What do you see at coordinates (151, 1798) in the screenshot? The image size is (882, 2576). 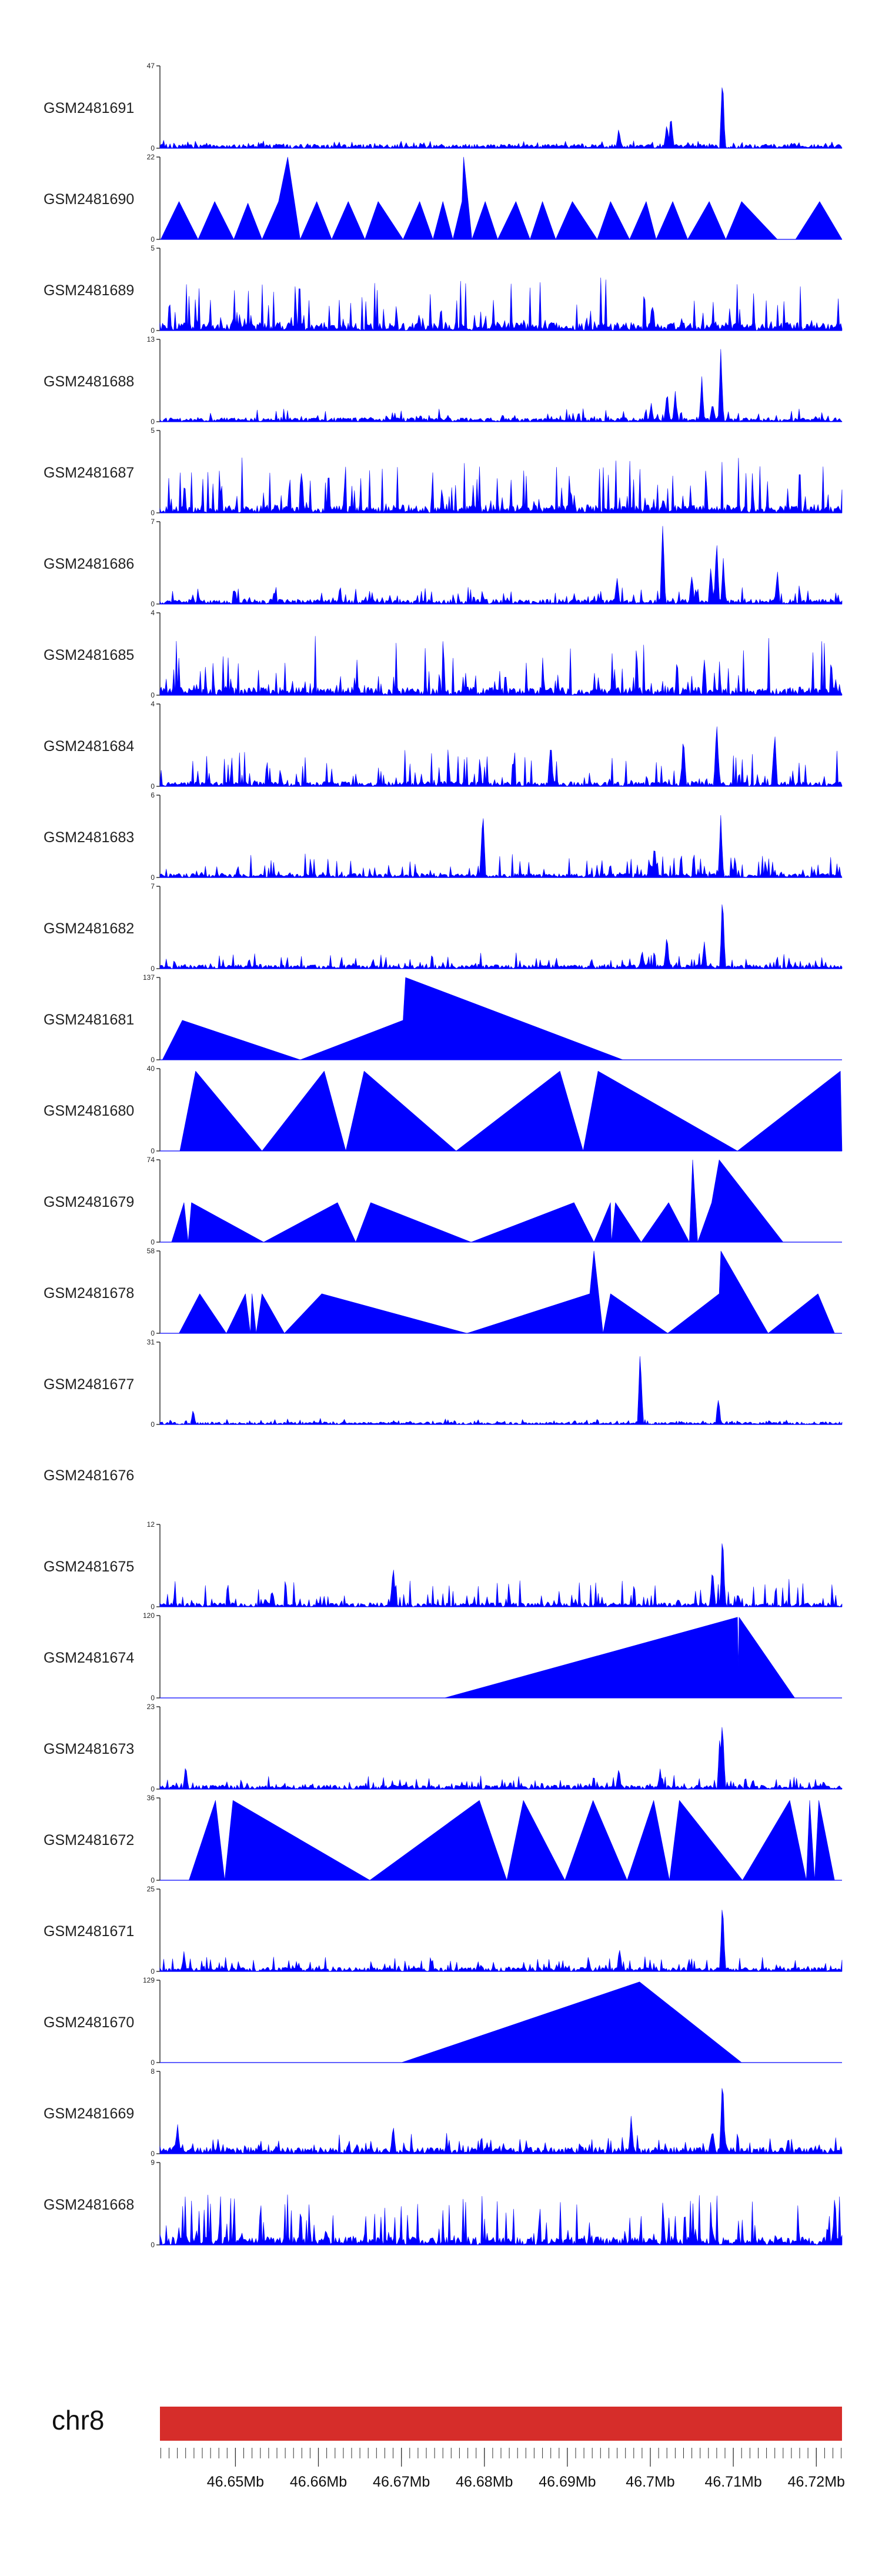 I see `y-max-label: 36` at bounding box center [151, 1798].